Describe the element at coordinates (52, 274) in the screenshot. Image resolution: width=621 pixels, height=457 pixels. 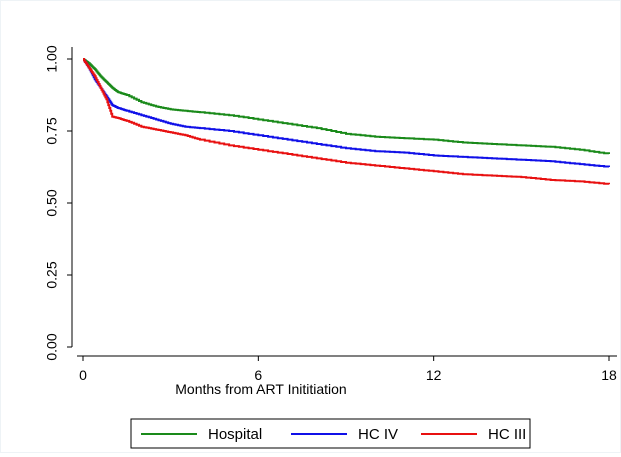
I see `y-tick-label: 0.25` at that location.